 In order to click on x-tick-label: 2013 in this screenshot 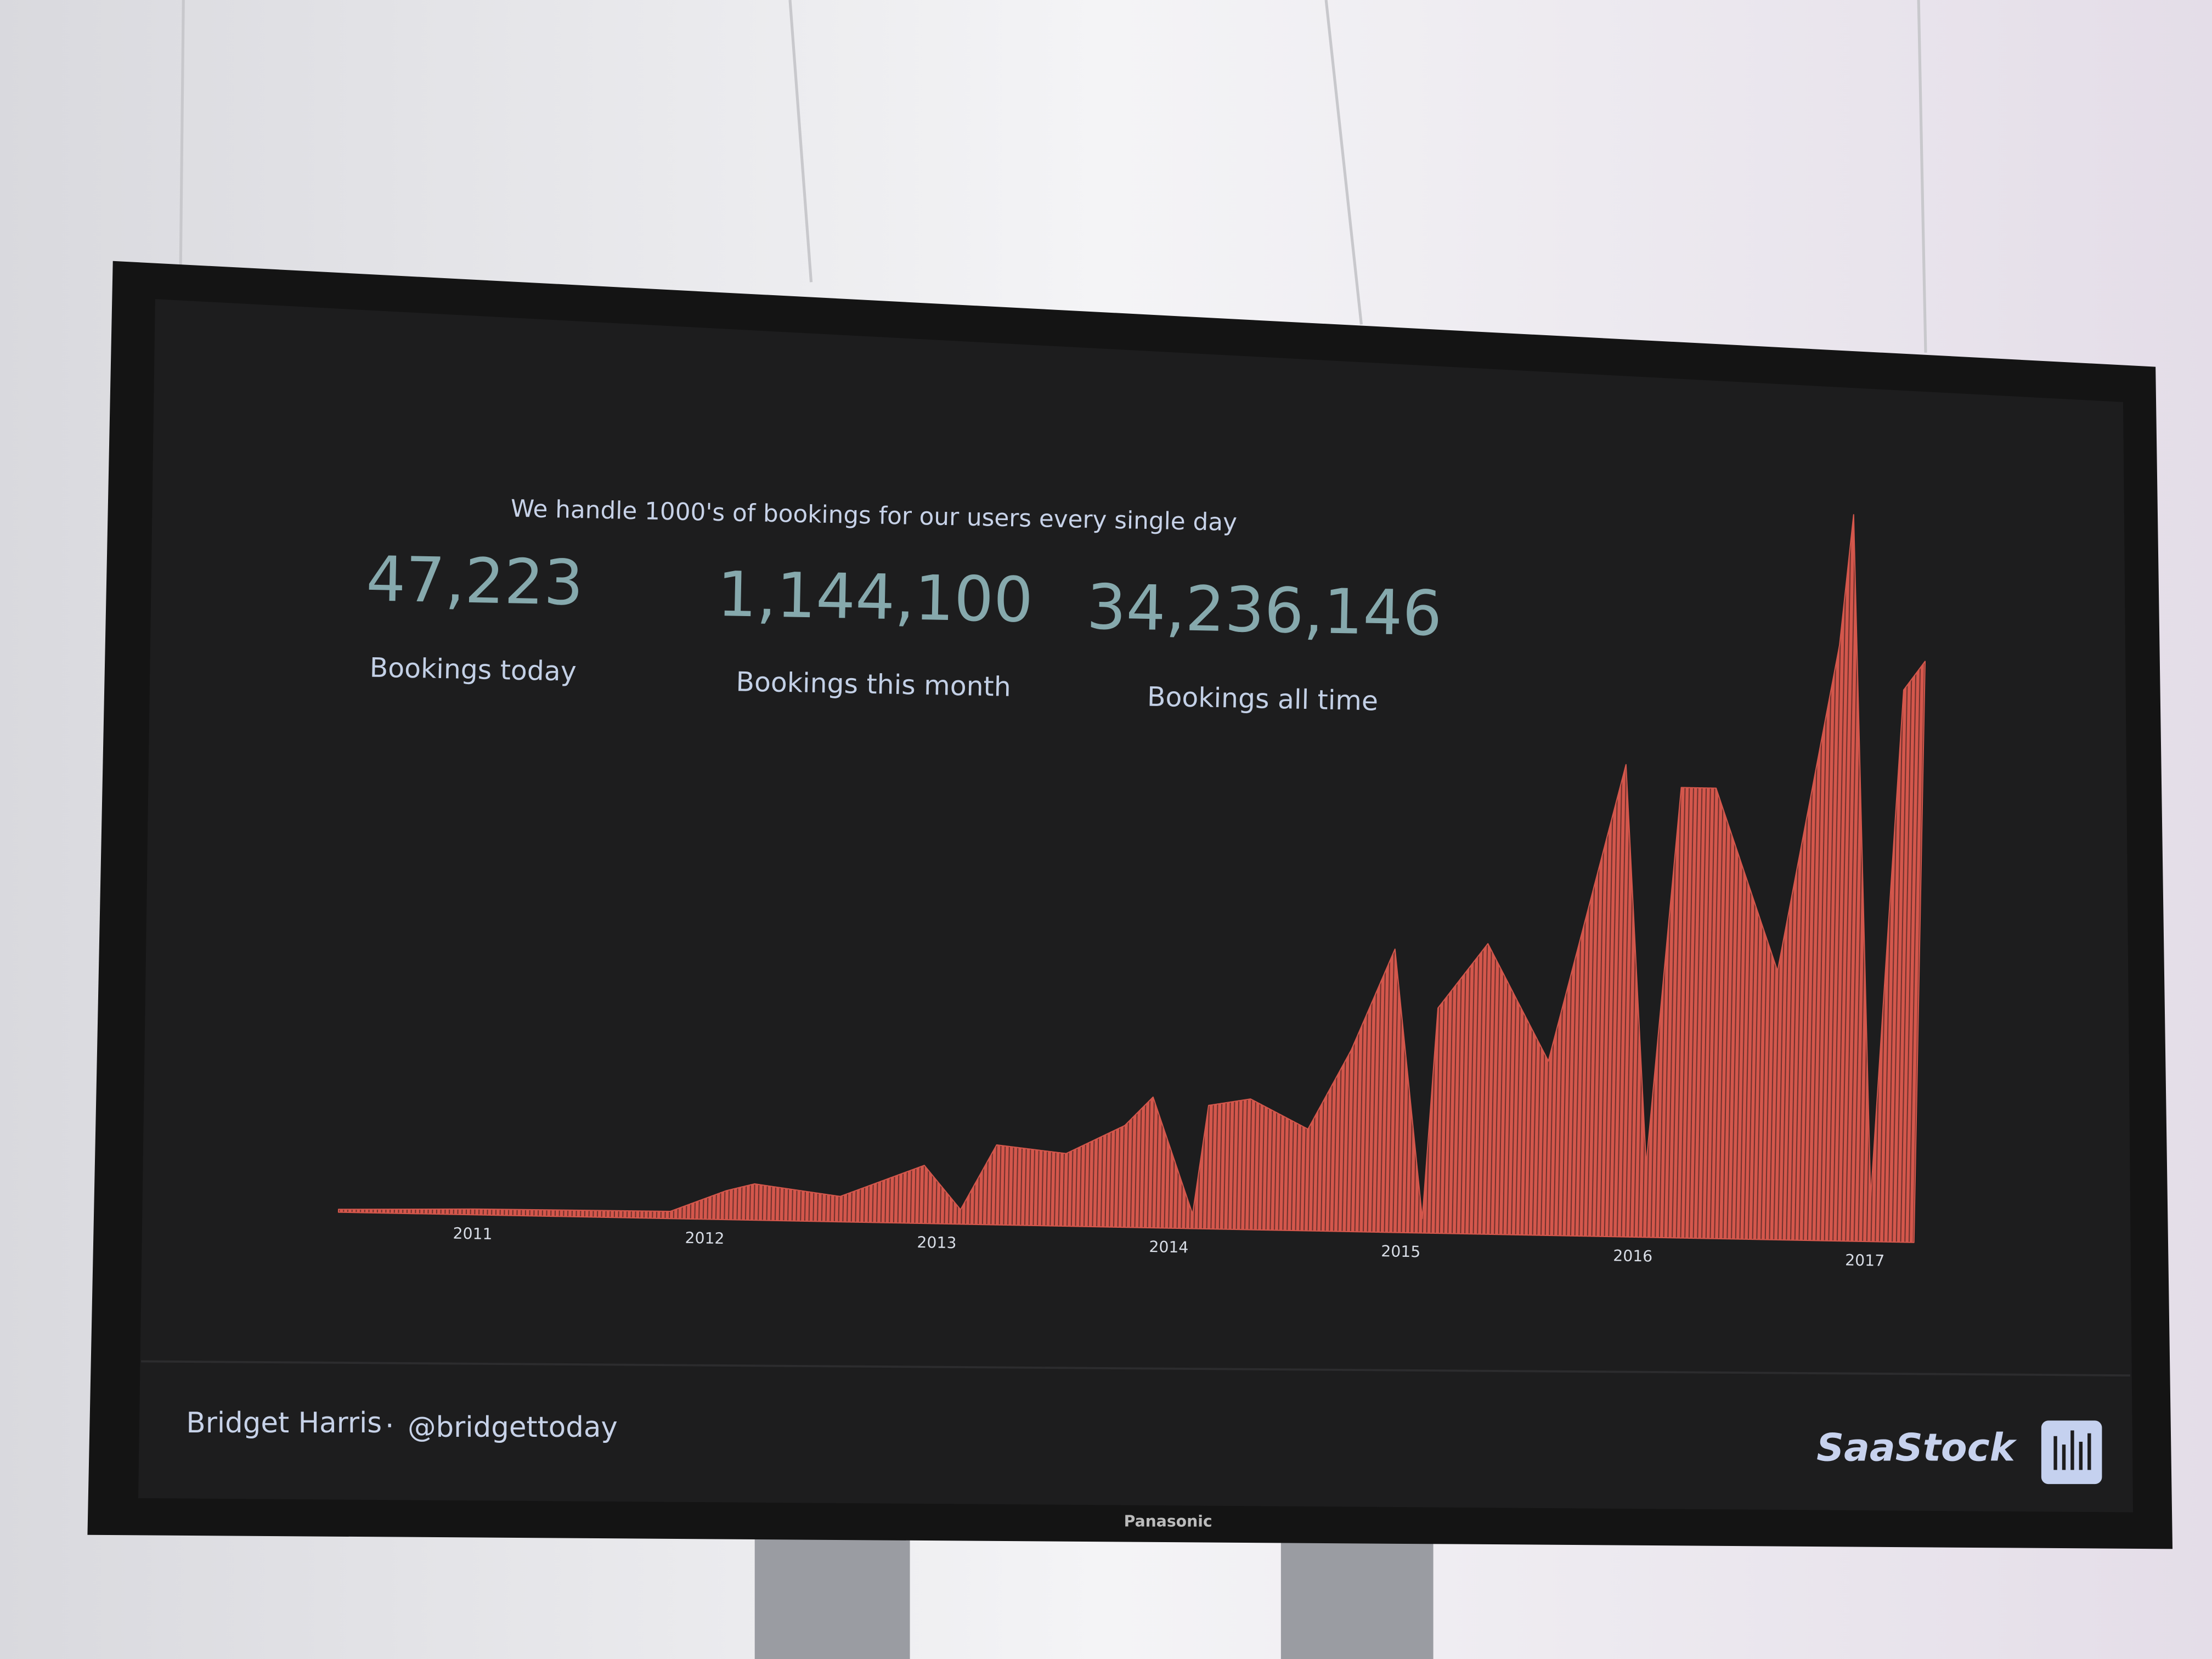, I will do `click(937, 1242)`.